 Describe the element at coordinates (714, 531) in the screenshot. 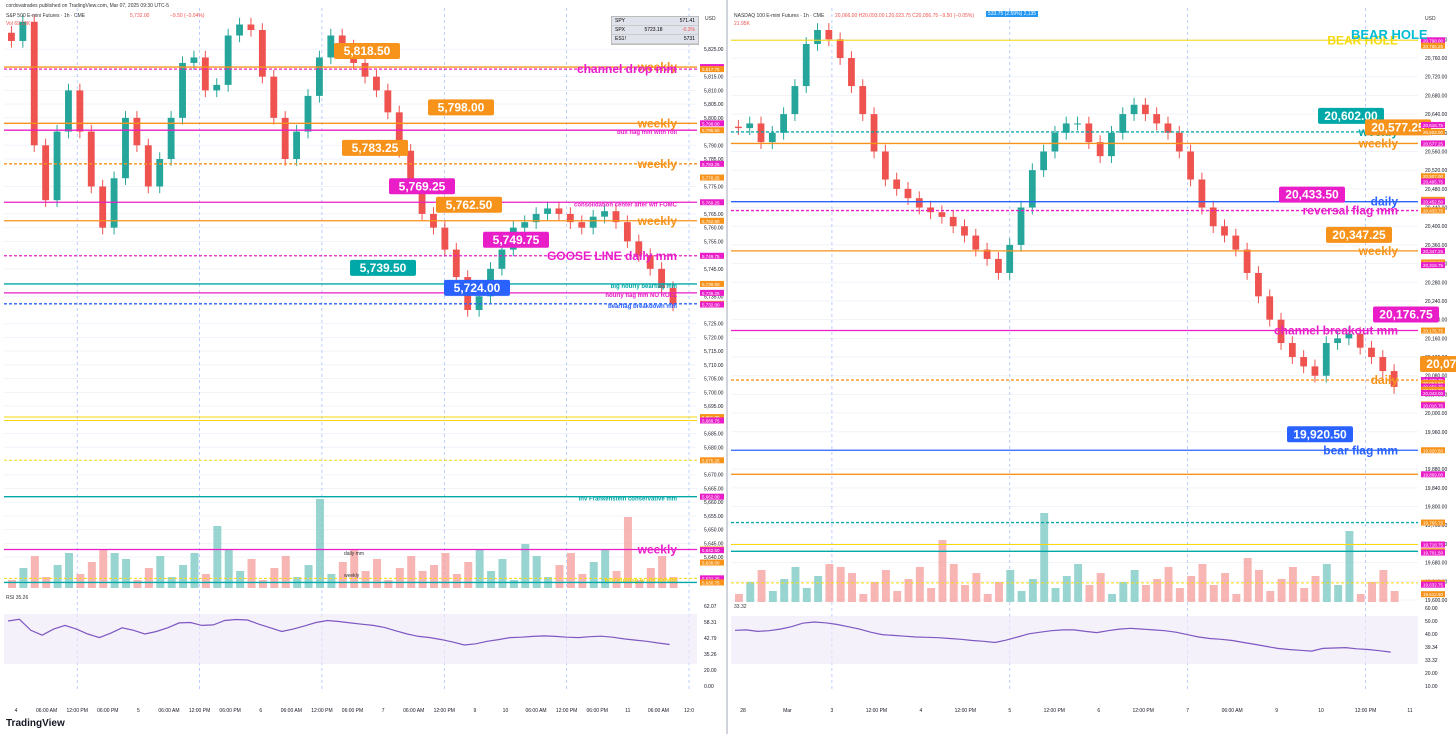

I see `es-y-tick: 5,650.00` at that location.